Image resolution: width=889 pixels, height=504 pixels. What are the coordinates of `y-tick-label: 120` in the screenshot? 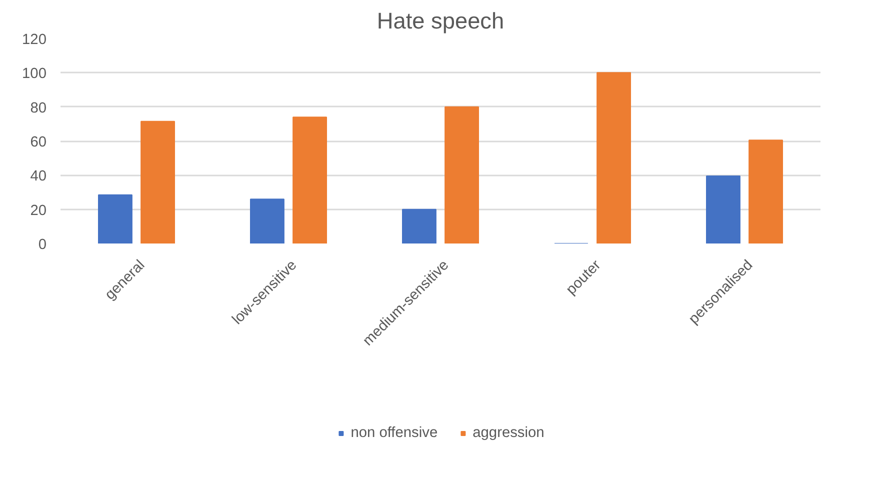 It's located at (34, 40).